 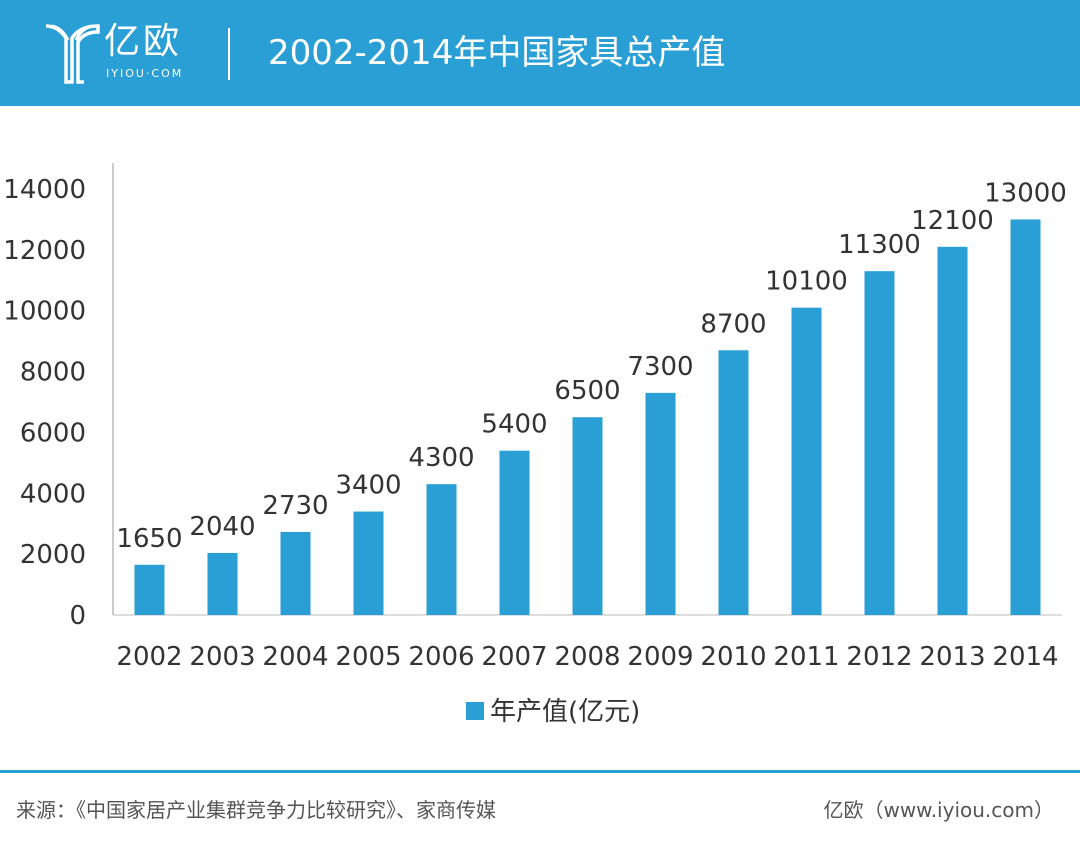 What do you see at coordinates (806, 282) in the screenshot?
I see `data-label: 10100` at bounding box center [806, 282].